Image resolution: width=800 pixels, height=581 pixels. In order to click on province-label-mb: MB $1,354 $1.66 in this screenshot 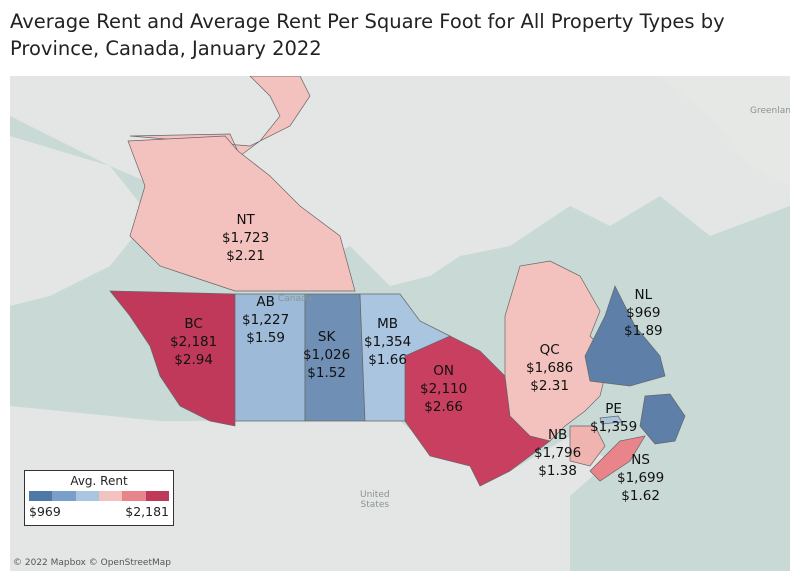, I will do `click(387, 342)`.